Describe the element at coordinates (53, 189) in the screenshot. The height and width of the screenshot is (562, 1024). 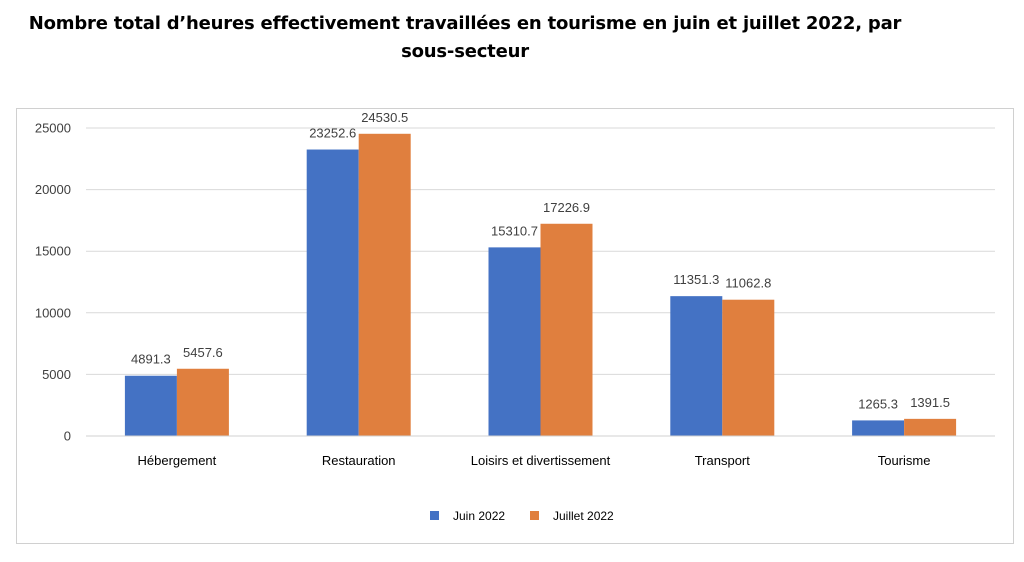
I see `y-tick-label: 20000` at that location.